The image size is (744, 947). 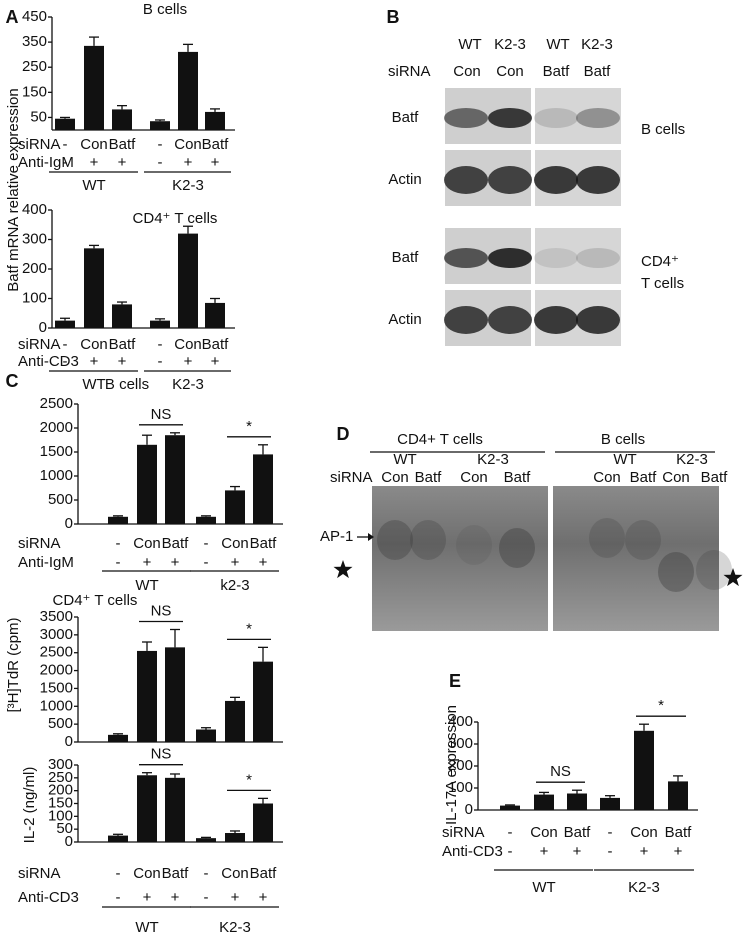 I want to click on y-tick-label: 400, so click(x=34, y=209).